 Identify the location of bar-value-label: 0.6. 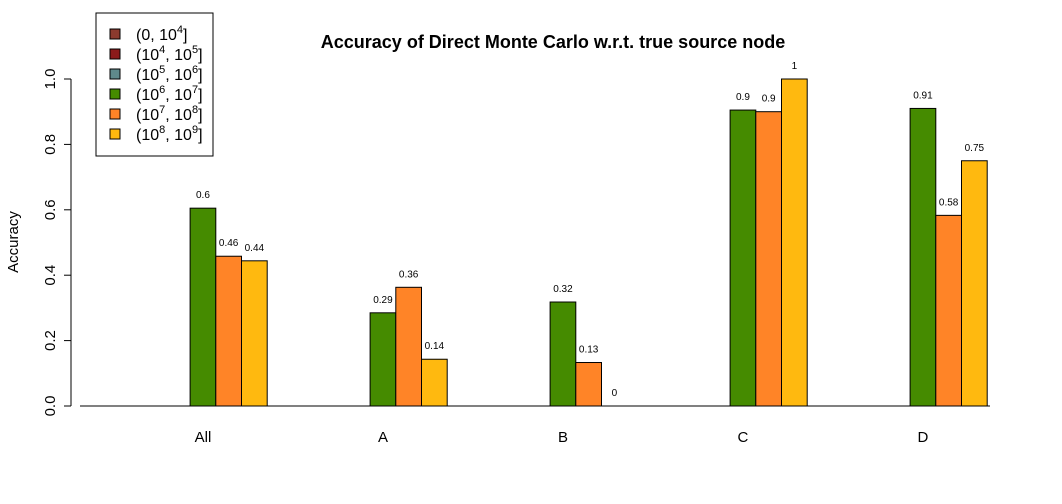
(203, 195).